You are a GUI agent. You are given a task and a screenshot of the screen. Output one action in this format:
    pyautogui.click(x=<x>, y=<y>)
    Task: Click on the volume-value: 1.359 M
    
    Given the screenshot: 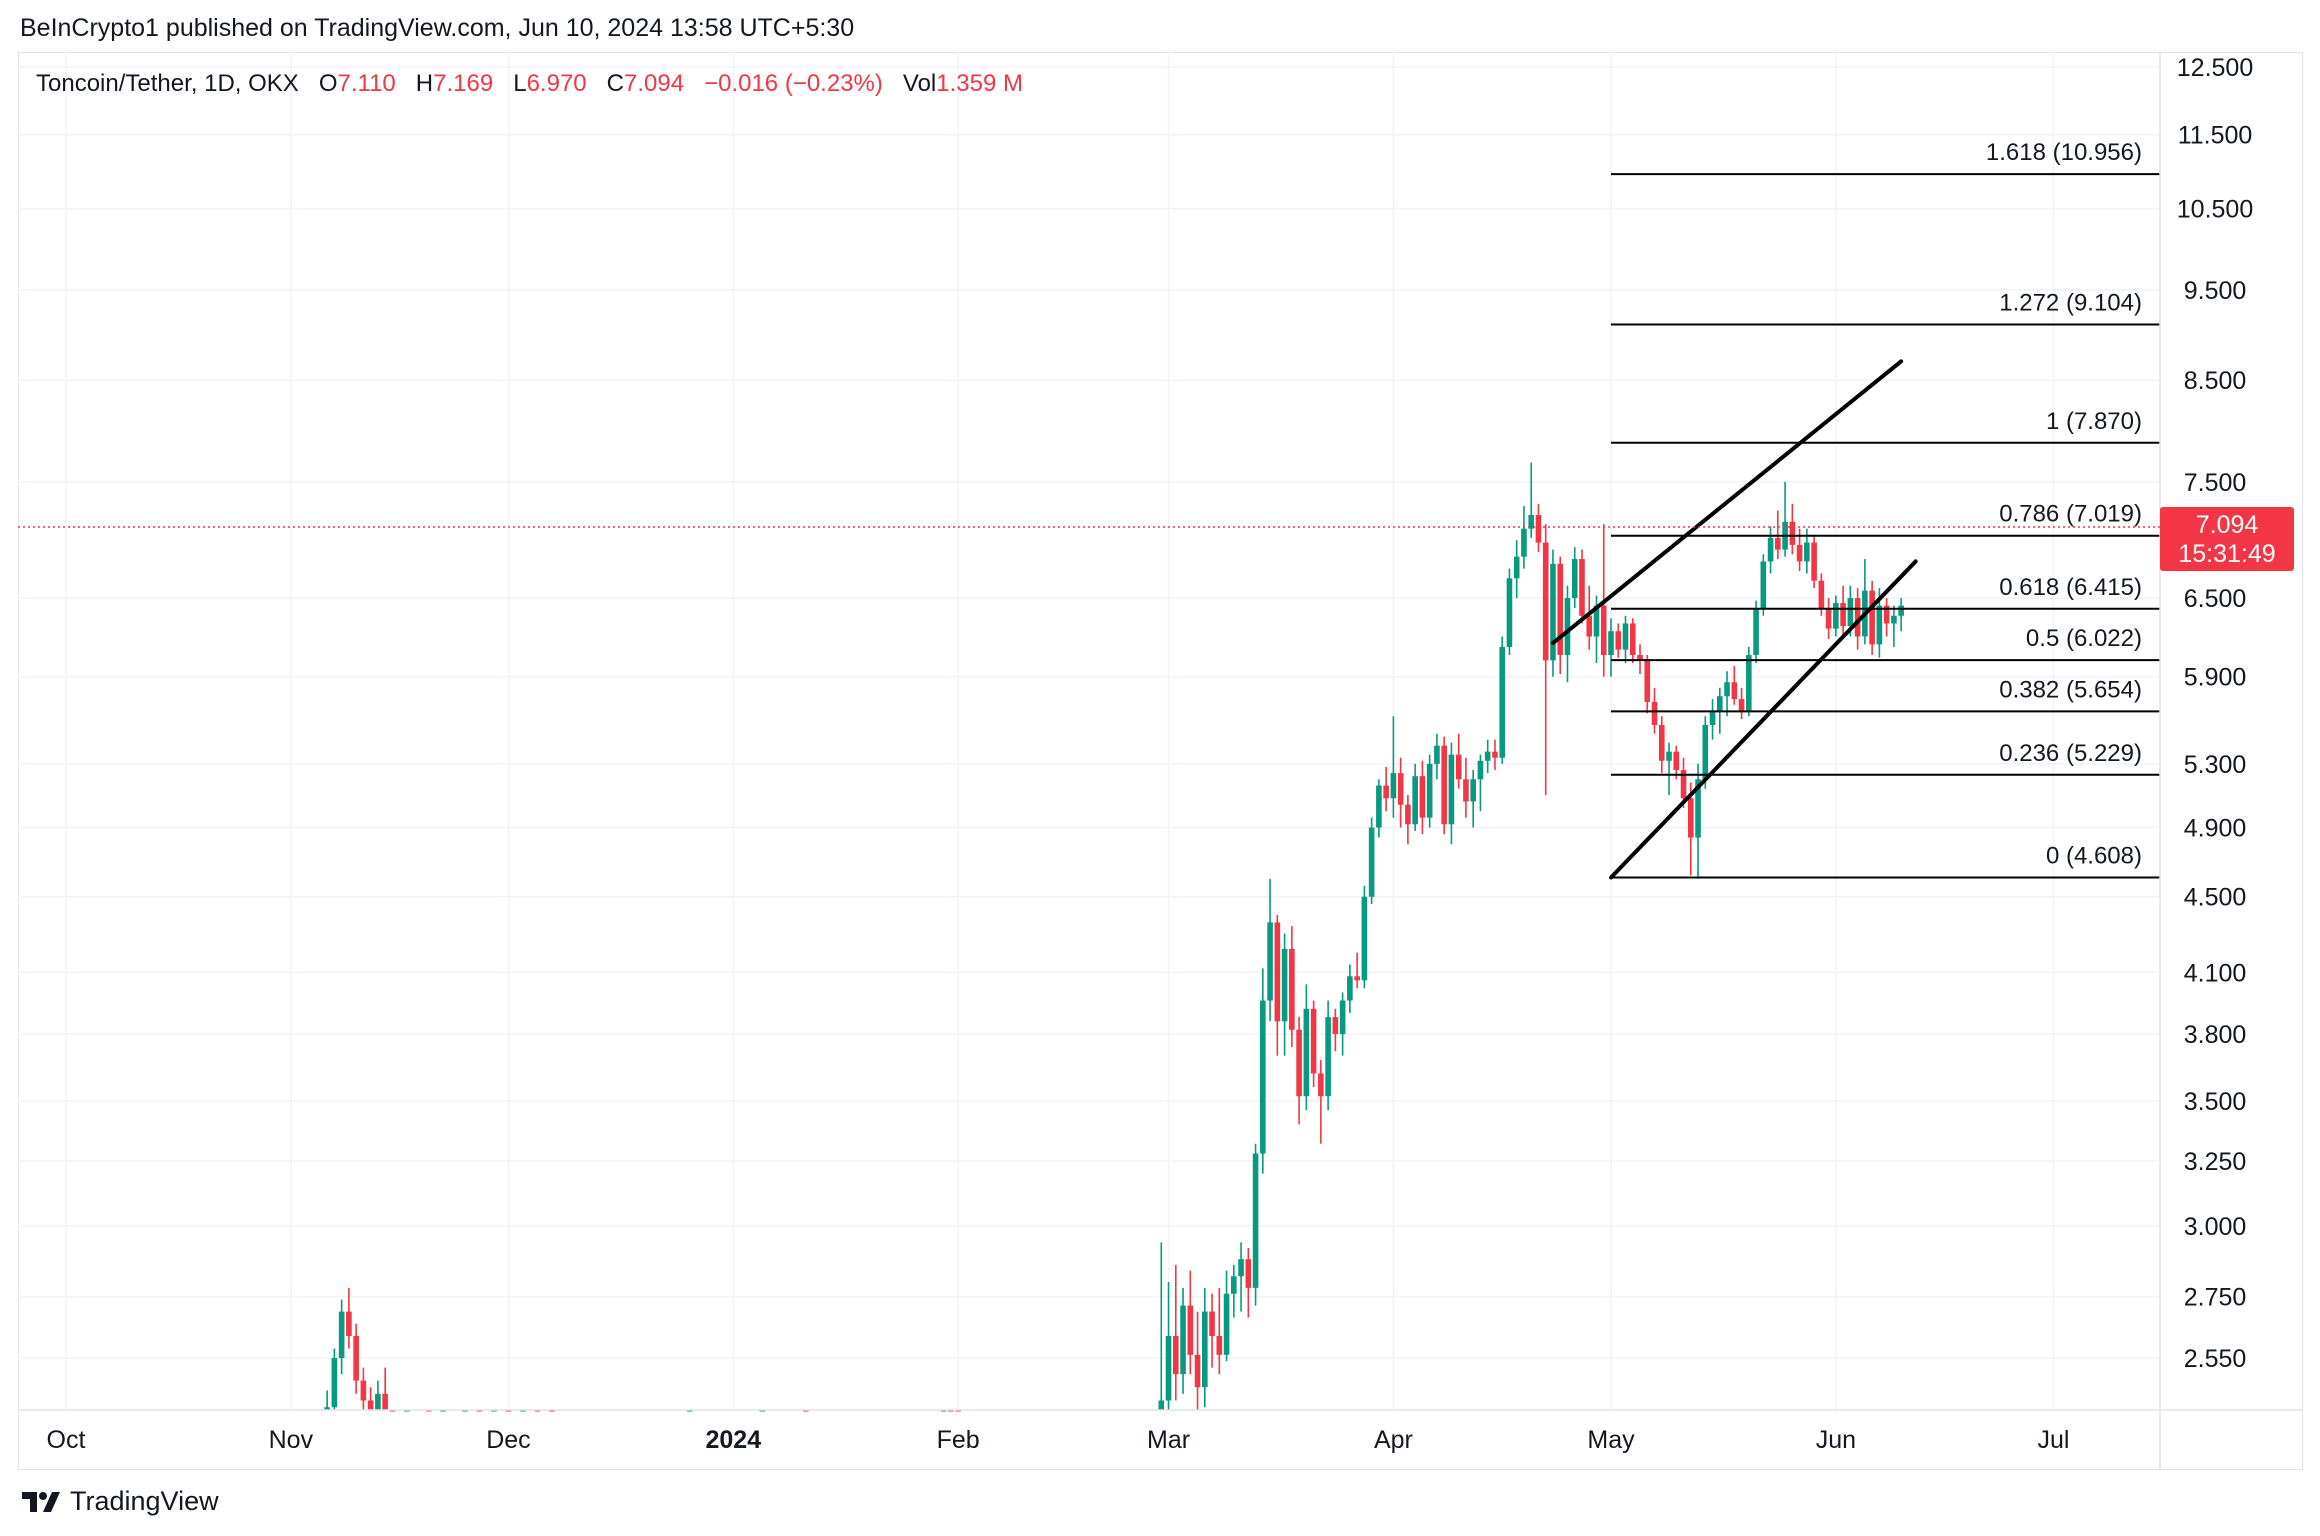 What is the action you would take?
    pyautogui.click(x=979, y=83)
    